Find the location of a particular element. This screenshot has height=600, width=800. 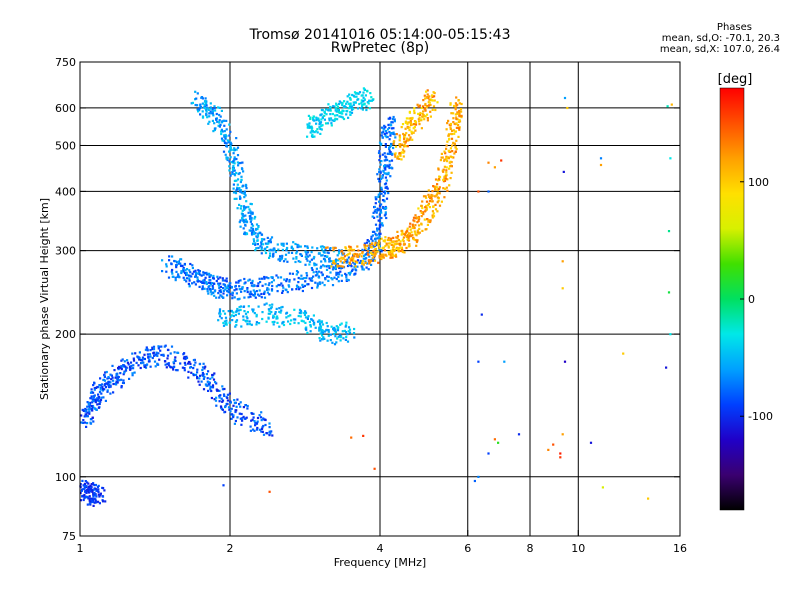

colorbar-tick-label: -100 is located at coordinates (760, 416).